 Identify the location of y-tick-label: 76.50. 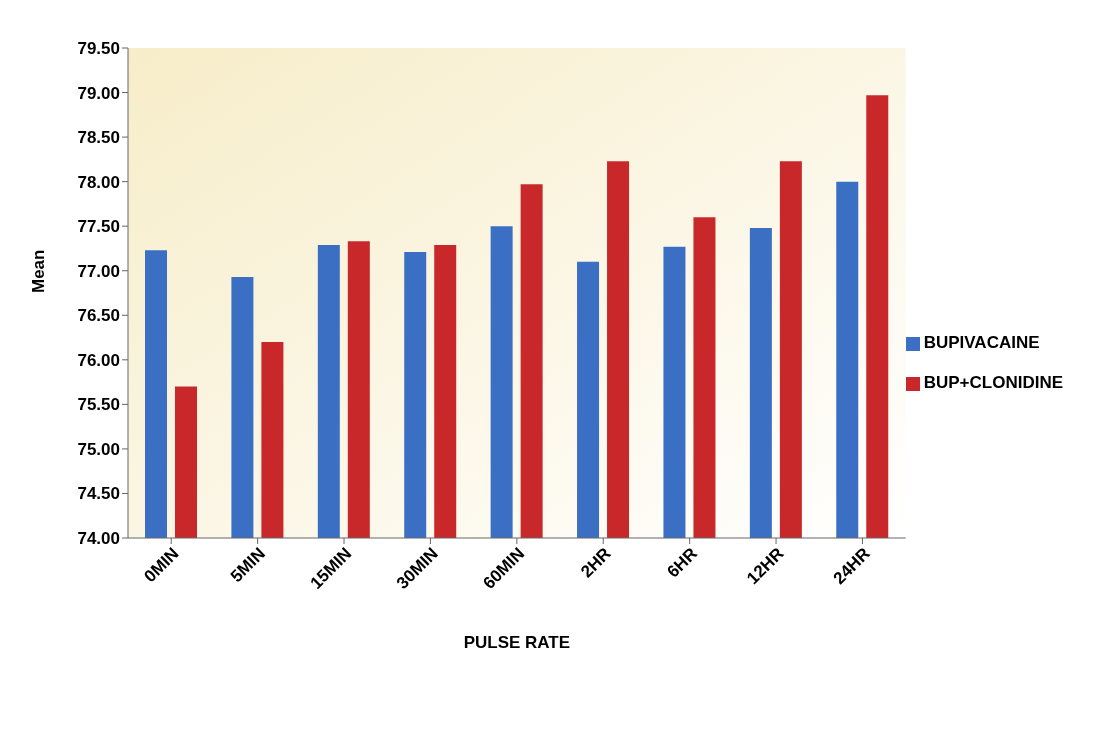
(98, 316).